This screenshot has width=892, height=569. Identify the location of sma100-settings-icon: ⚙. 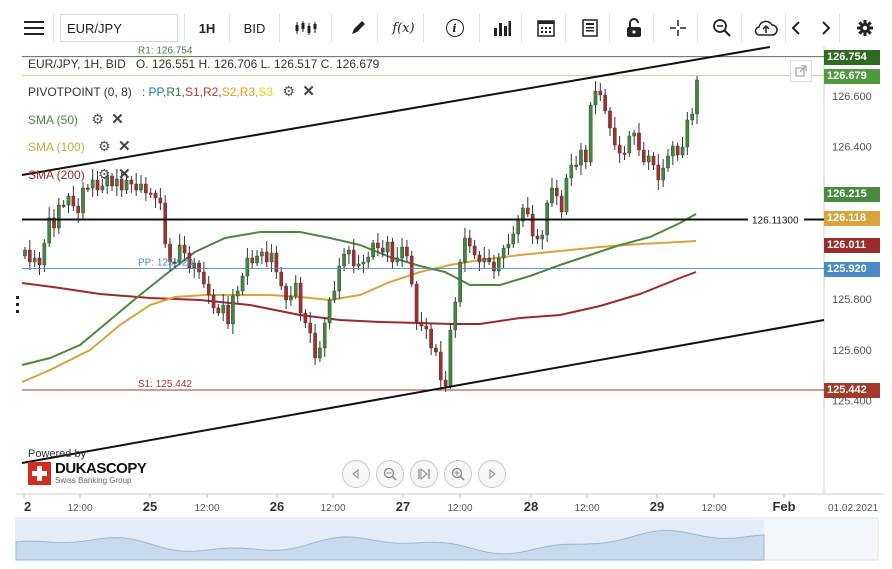
(104, 146).